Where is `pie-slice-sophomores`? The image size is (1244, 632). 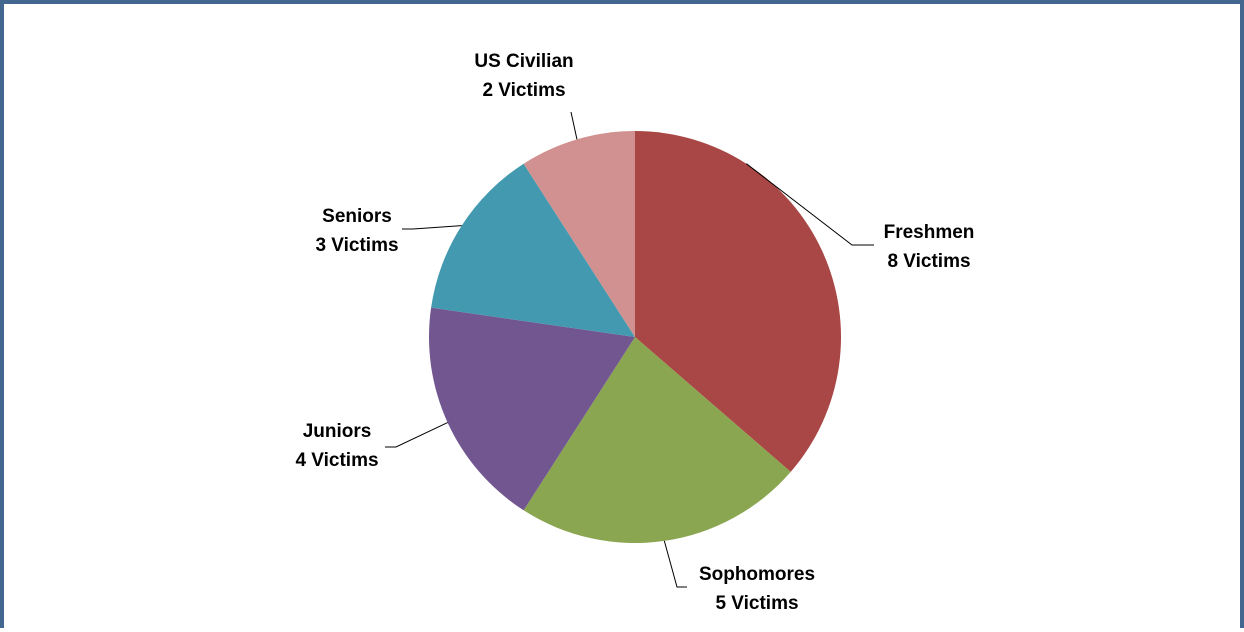
pie-slice-sophomores is located at coordinates (657, 440).